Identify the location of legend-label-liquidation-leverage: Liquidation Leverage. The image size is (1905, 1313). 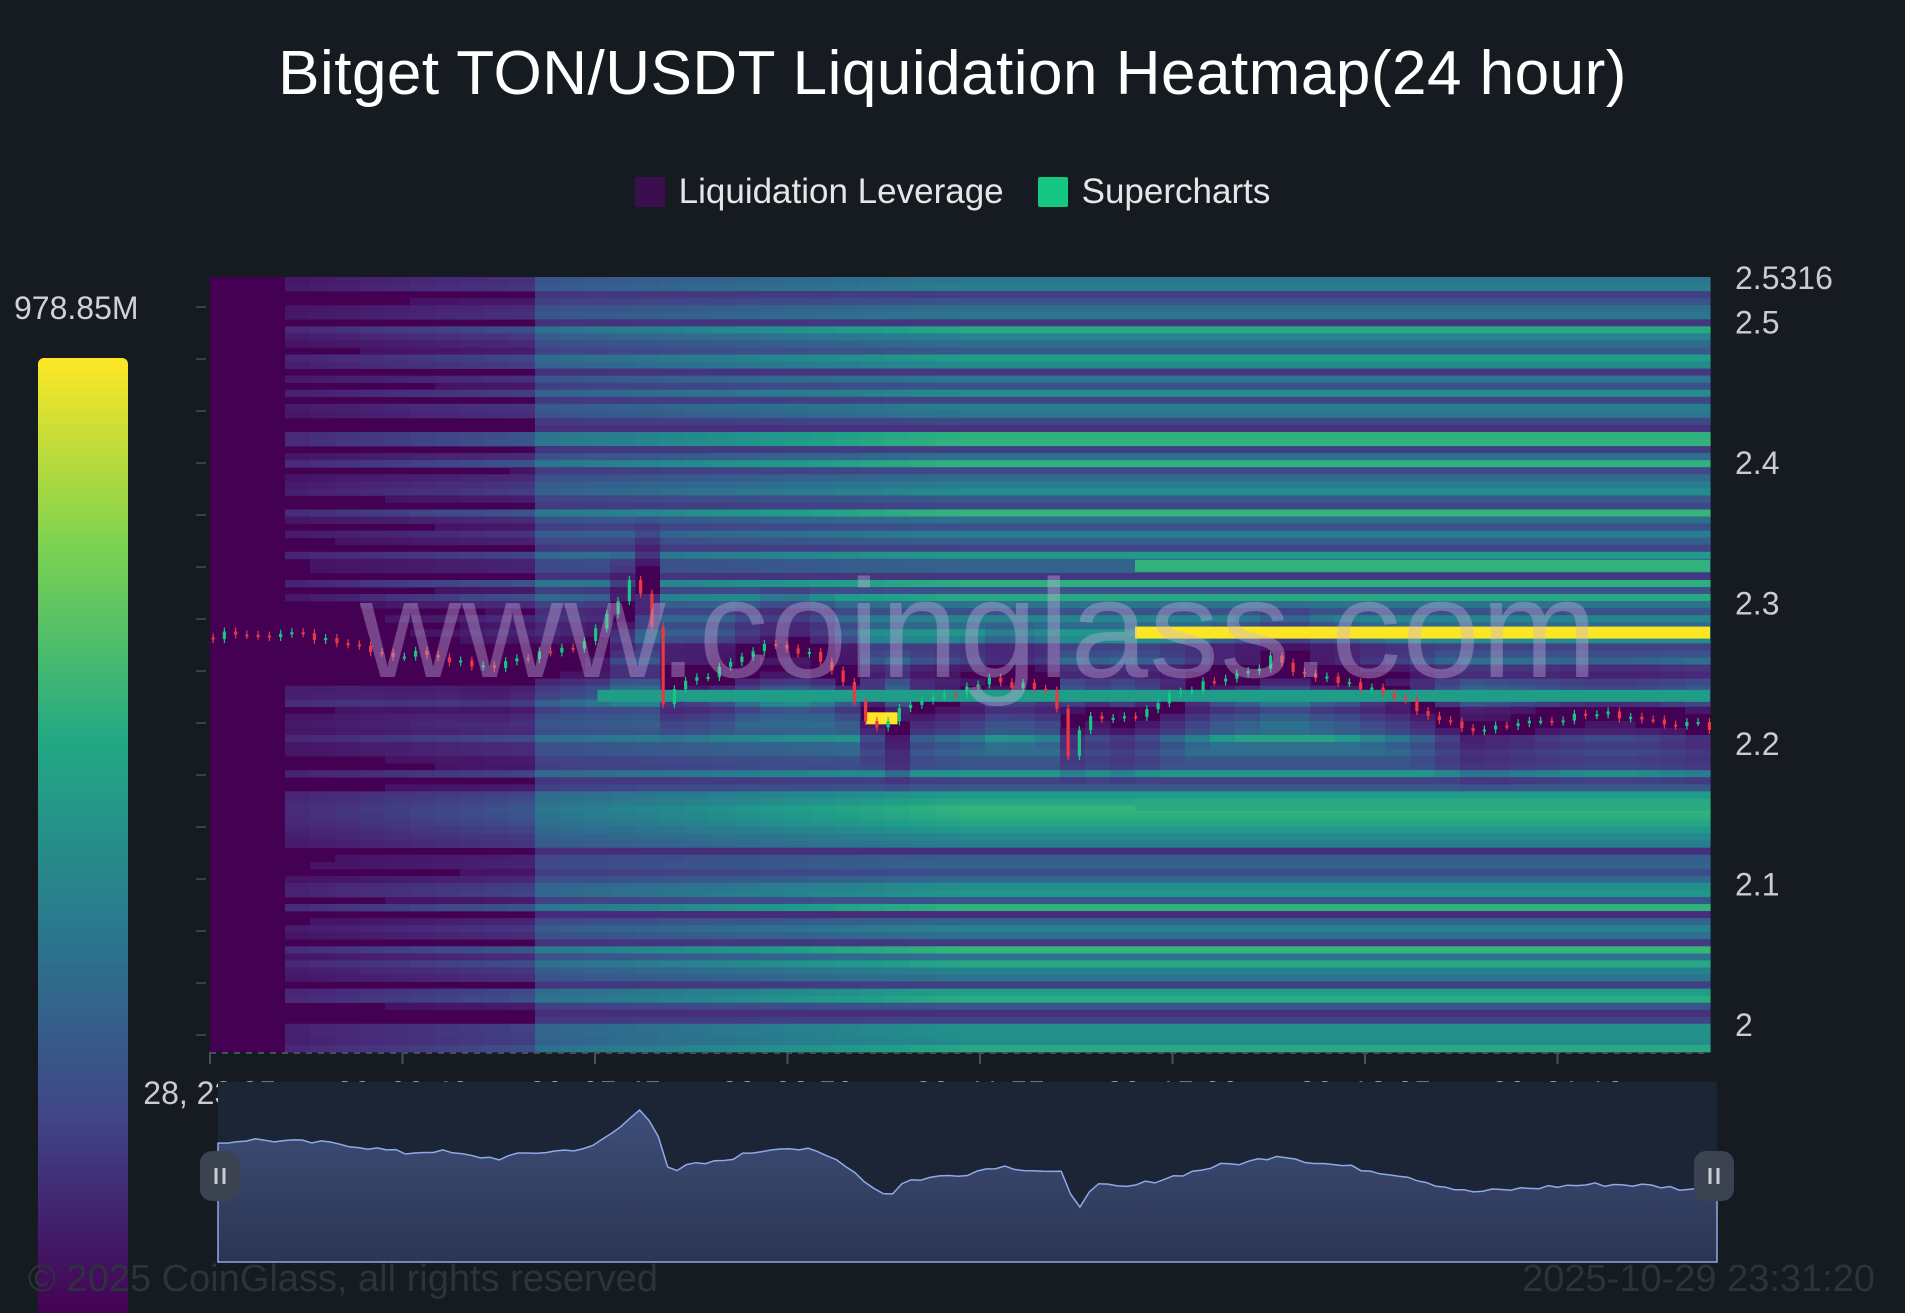
(841, 191).